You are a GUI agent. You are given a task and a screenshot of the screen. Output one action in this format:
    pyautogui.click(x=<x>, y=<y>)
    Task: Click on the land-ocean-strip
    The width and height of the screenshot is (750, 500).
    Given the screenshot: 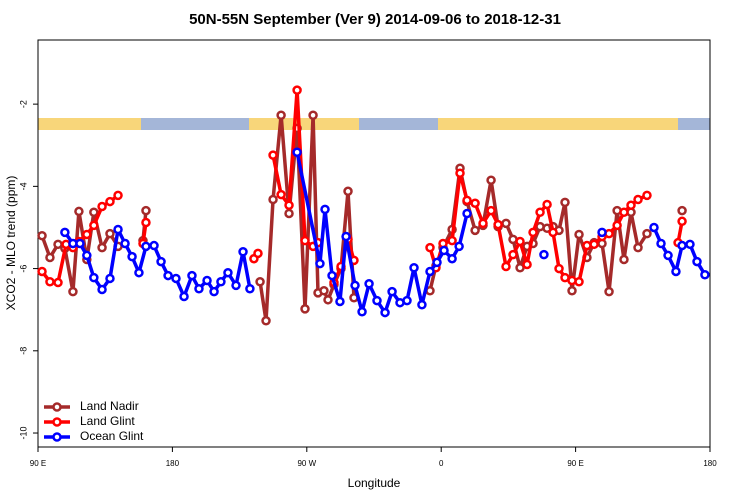 What is the action you would take?
    pyautogui.click(x=374, y=124)
    